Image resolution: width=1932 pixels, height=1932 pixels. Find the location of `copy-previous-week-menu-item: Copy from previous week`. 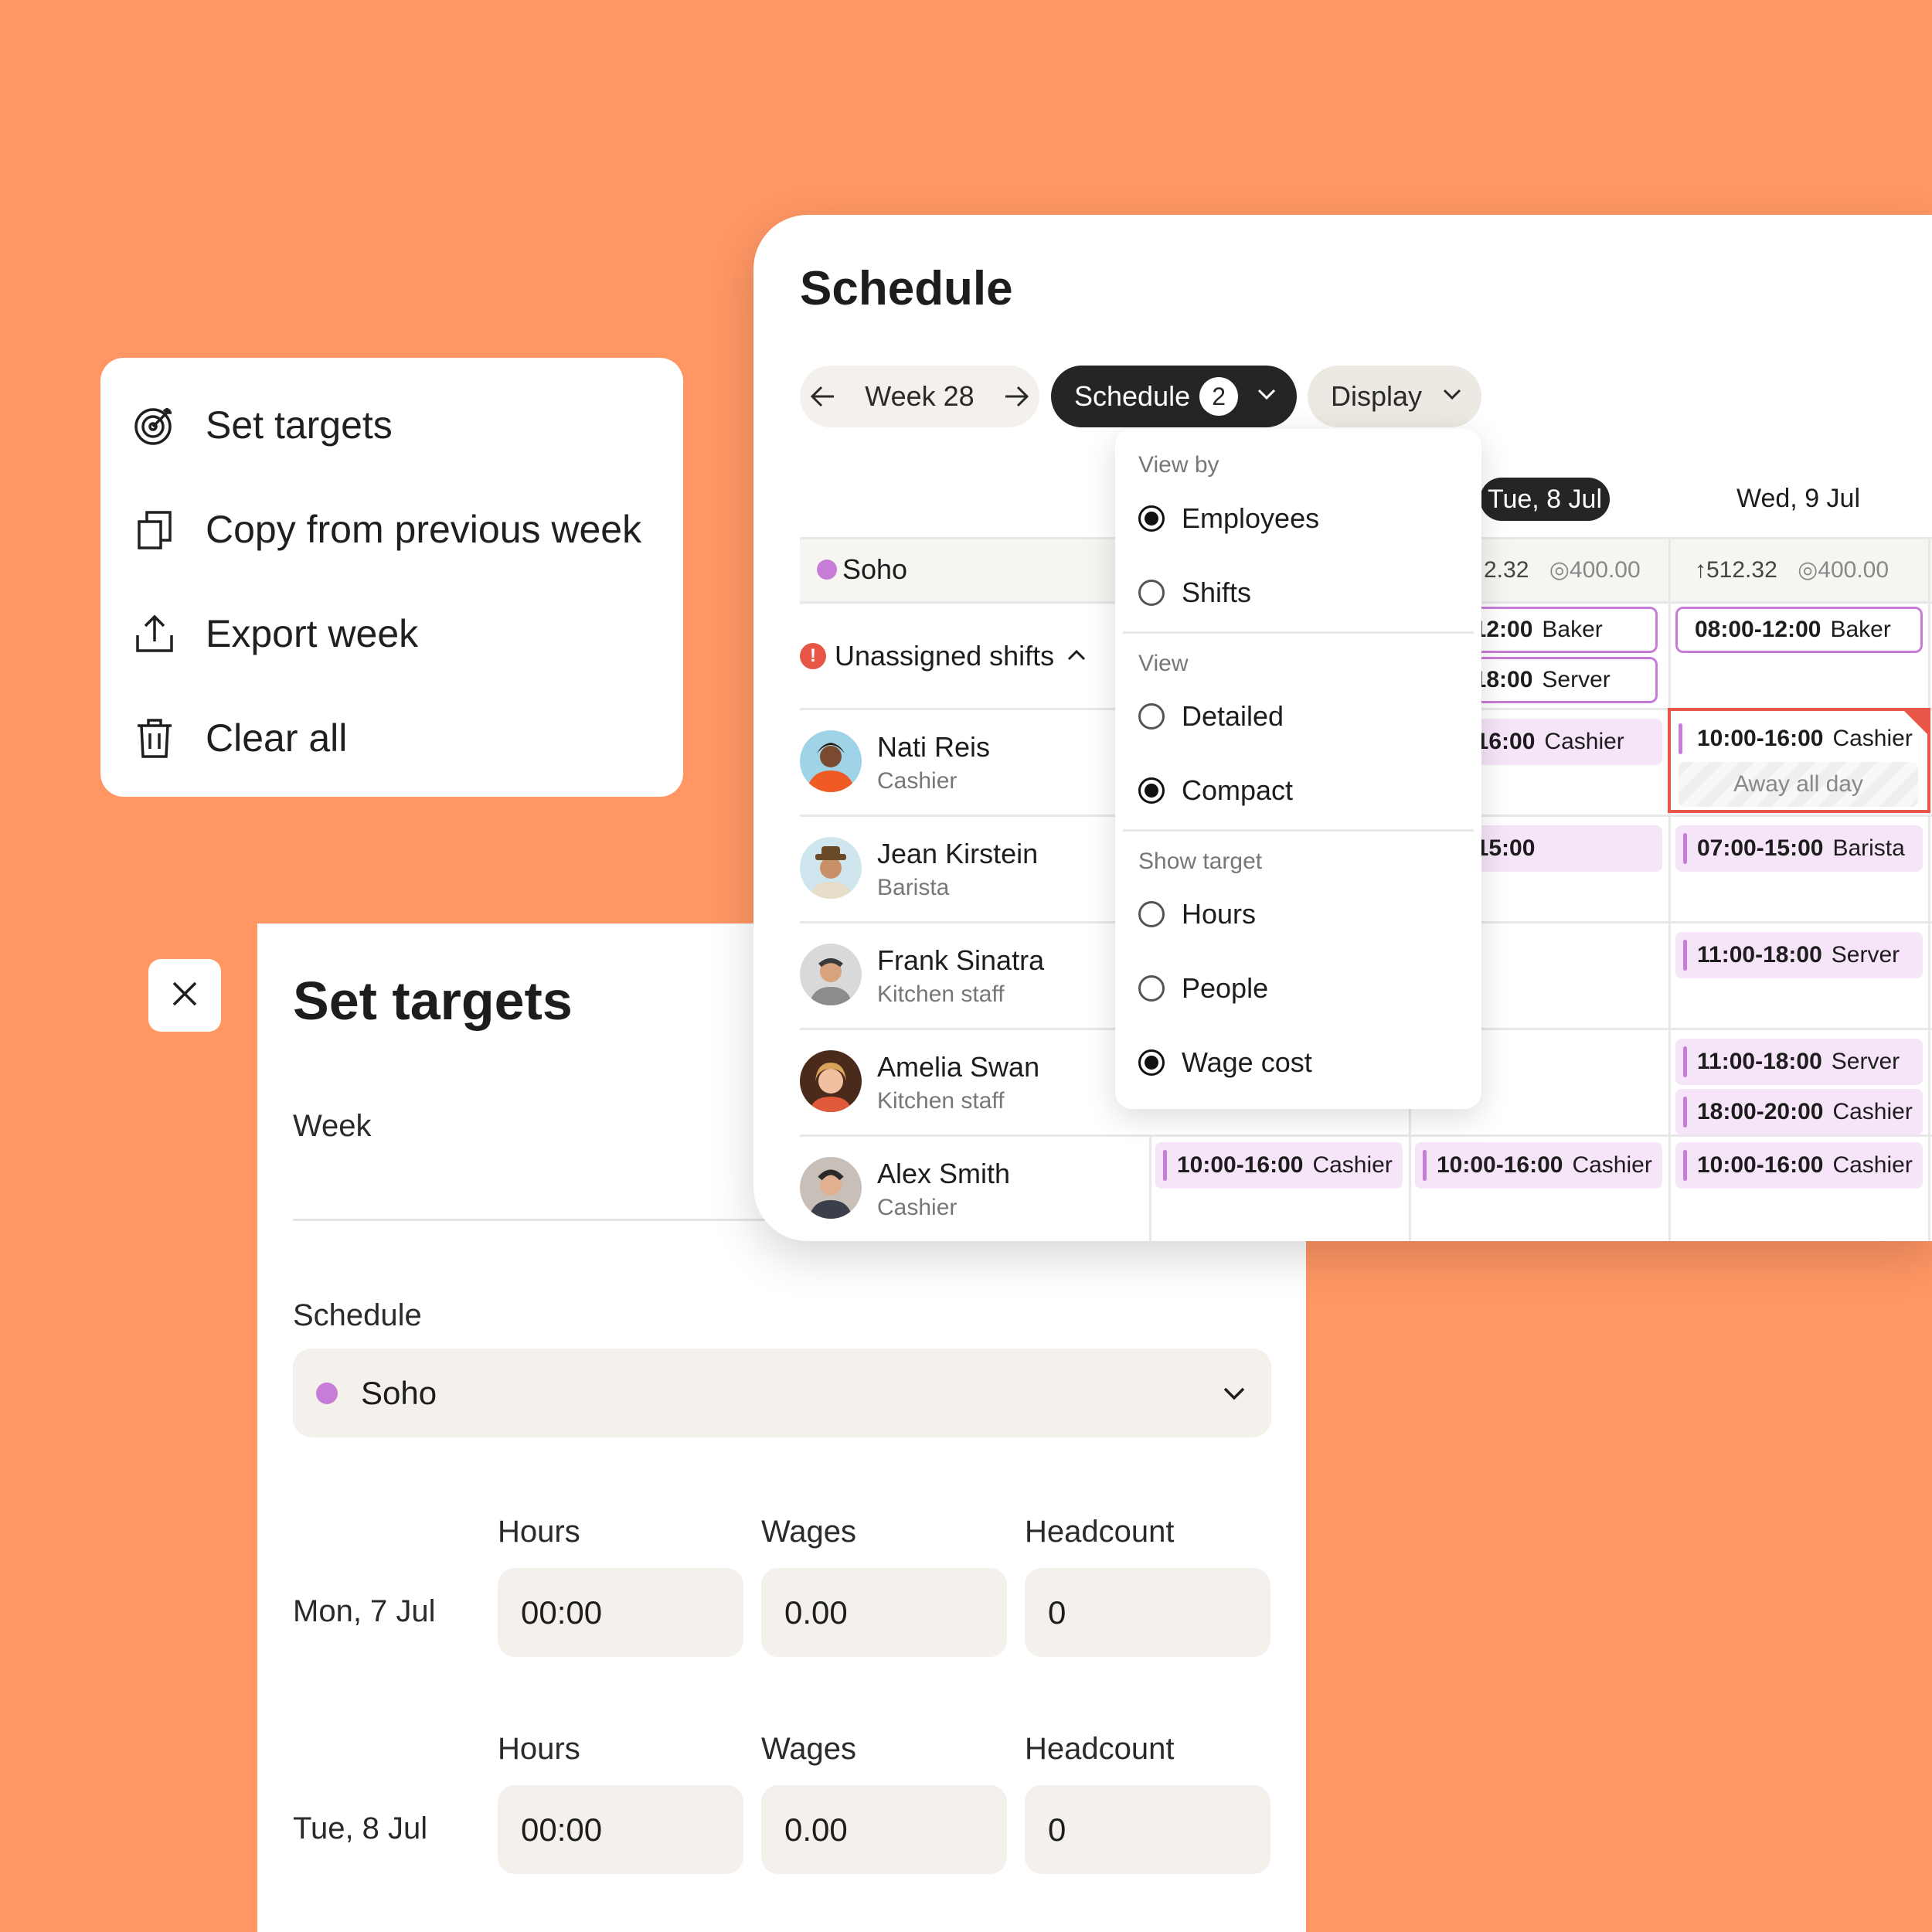

copy-previous-week-menu-item: Copy from previous week is located at coordinates (398, 529).